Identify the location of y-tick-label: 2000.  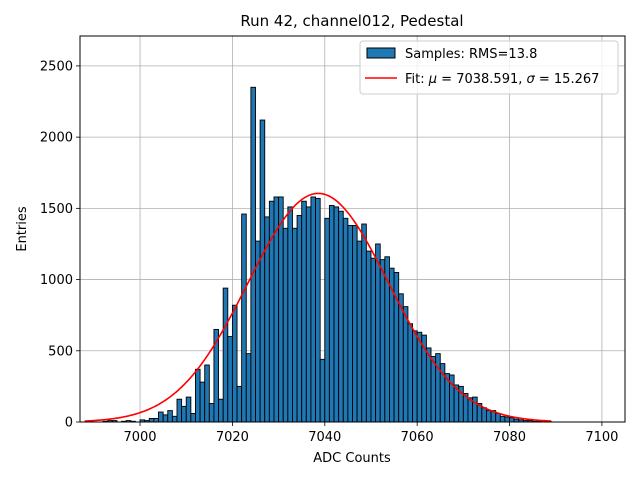
(56, 138).